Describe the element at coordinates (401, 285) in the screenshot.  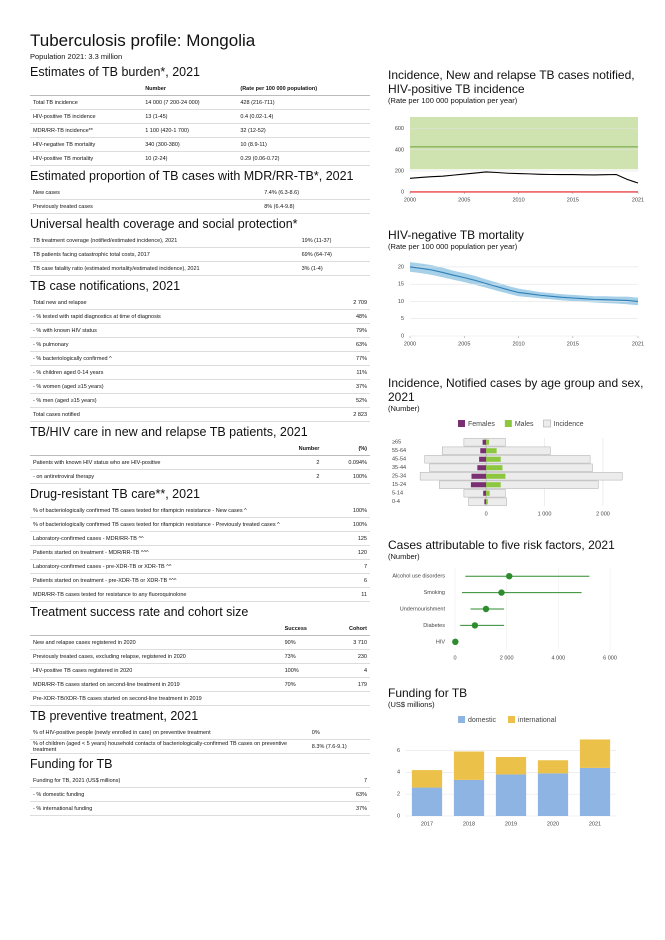
I see `y-tick-label: 15` at that location.